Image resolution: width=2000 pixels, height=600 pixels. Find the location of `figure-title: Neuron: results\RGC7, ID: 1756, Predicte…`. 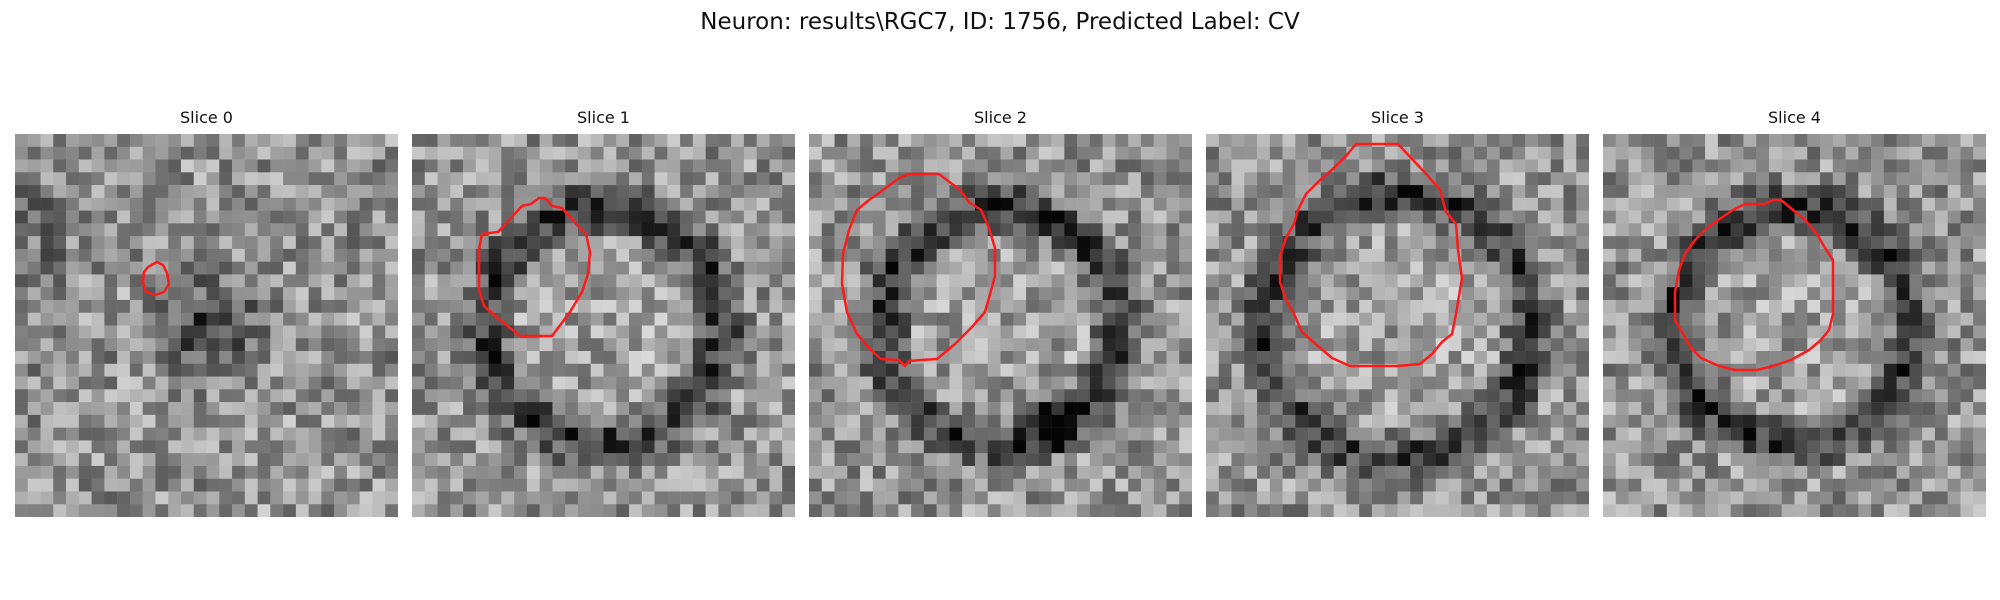

figure-title: Neuron: results\RGC7, ID: 1756, Predicte… is located at coordinates (1000, 22).